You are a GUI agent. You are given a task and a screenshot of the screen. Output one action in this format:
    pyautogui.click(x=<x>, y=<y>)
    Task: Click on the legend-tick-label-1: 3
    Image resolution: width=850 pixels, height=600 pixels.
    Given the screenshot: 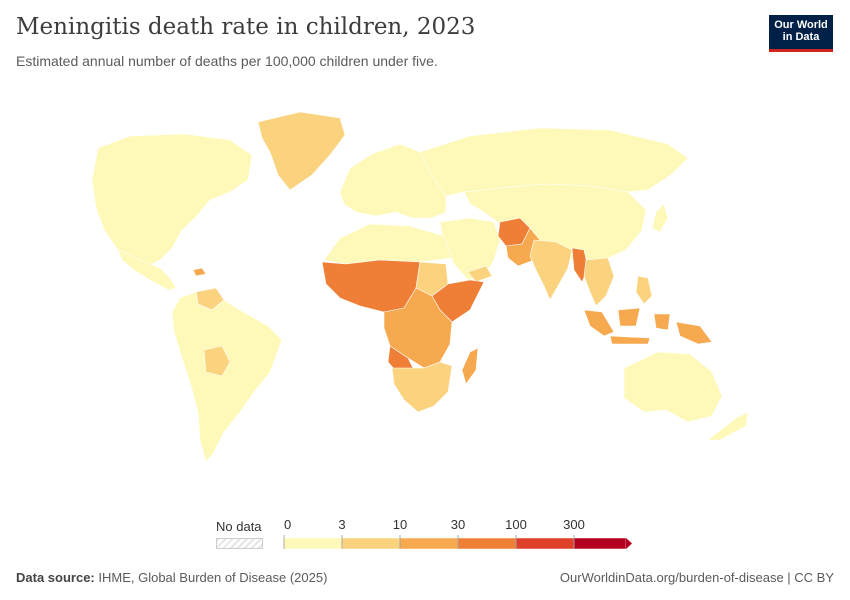 What is the action you would take?
    pyautogui.click(x=341, y=524)
    